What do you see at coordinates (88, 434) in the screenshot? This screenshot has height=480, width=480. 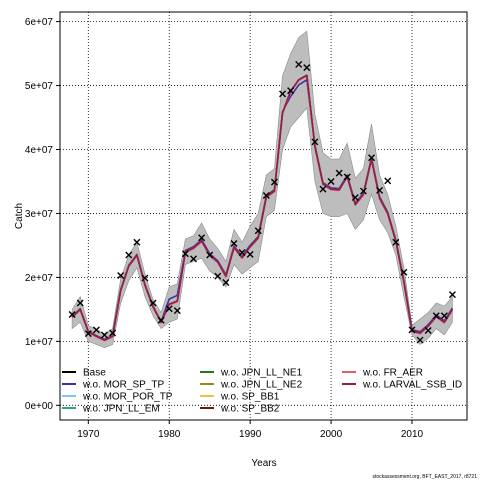 I see `x-tick-label: 1970` at bounding box center [88, 434].